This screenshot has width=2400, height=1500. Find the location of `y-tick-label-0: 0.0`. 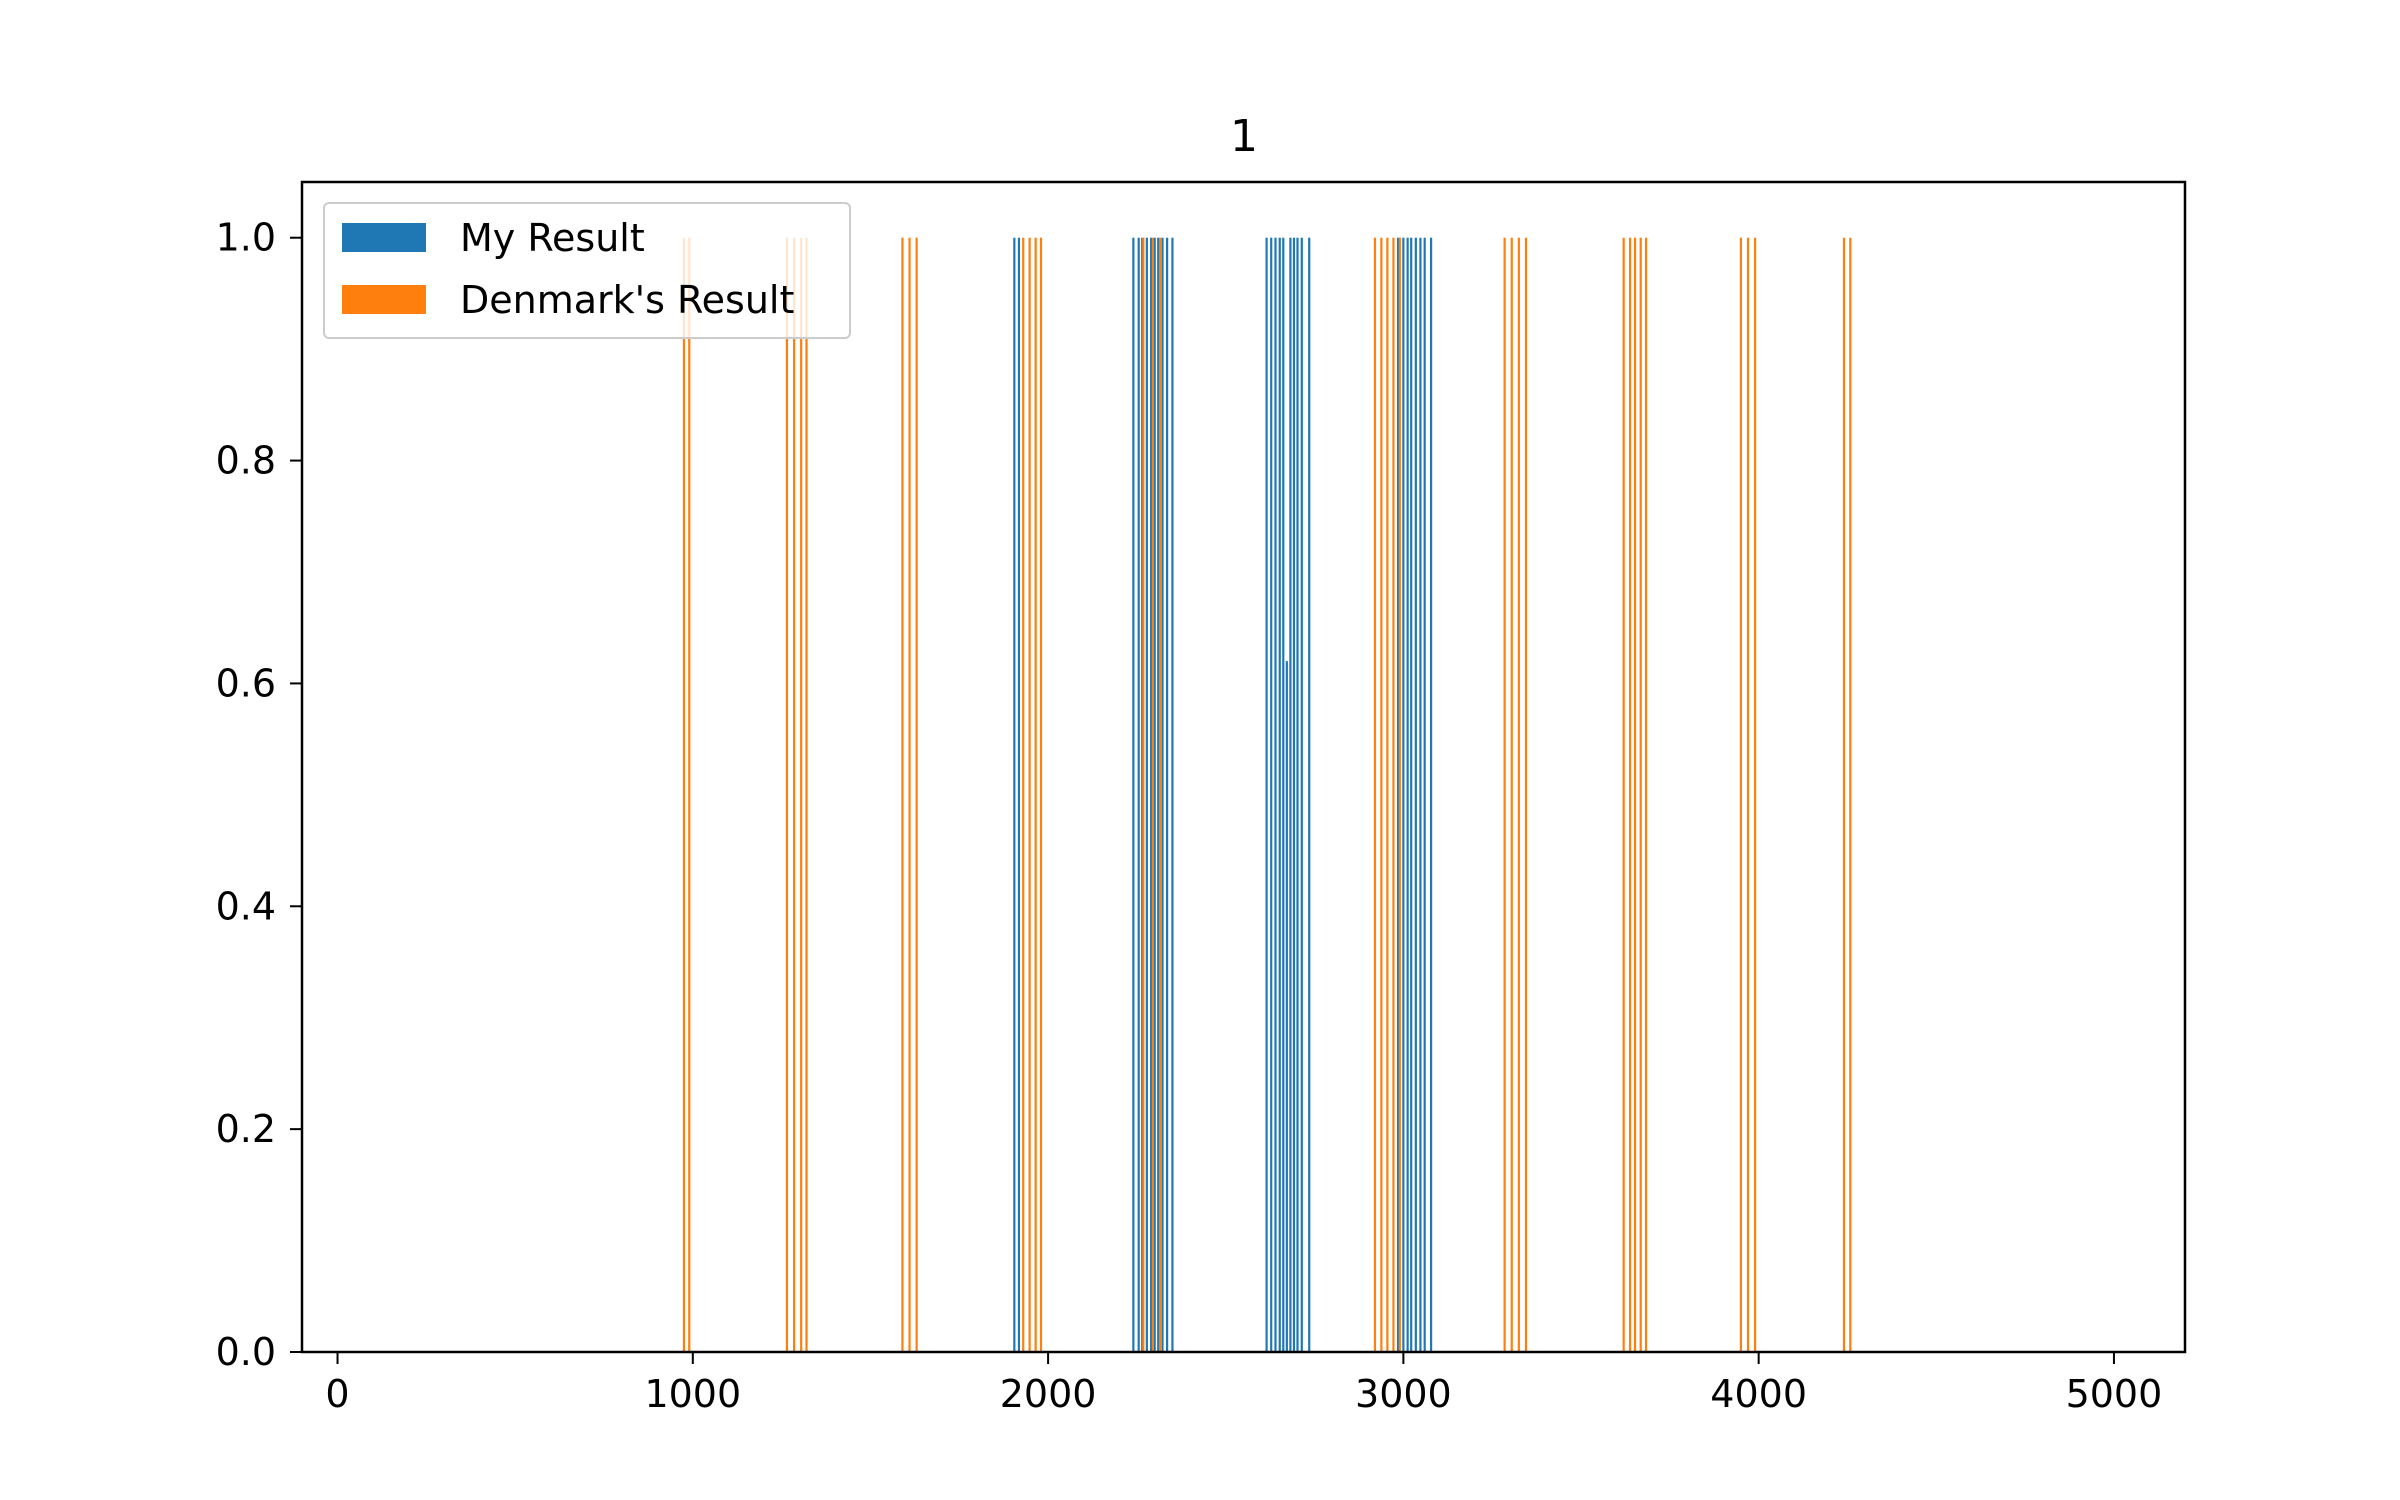

y-tick-label-0: 0.0 is located at coordinates (246, 1352).